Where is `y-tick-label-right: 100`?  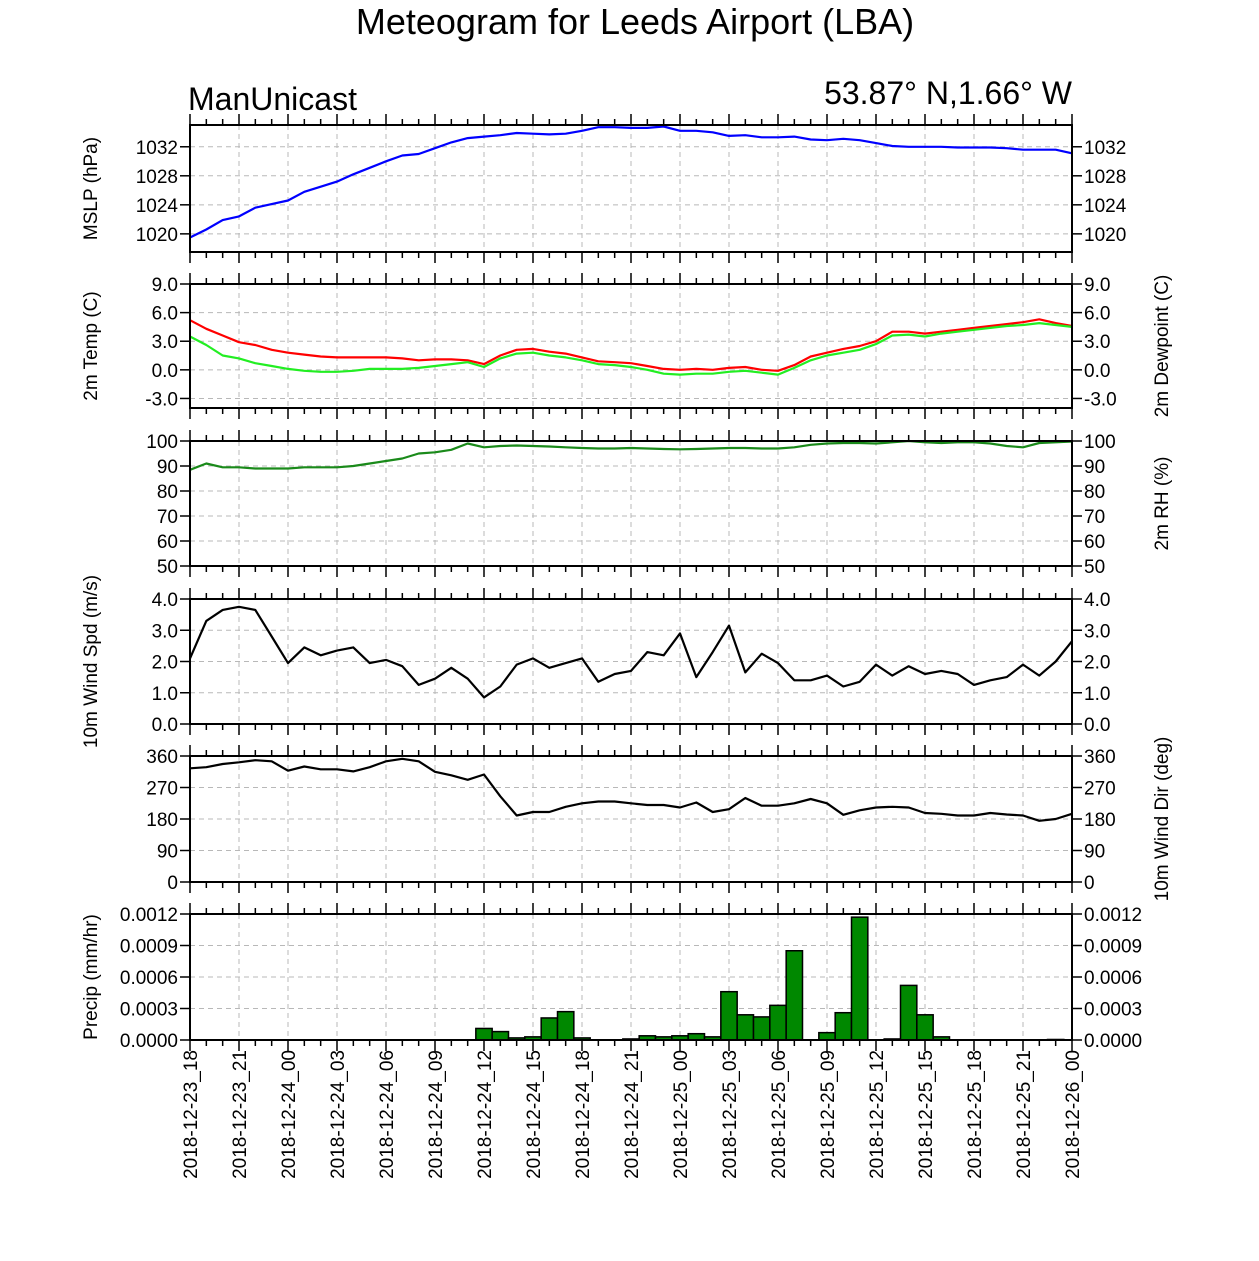
y-tick-label-right: 100 is located at coordinates (1100, 442).